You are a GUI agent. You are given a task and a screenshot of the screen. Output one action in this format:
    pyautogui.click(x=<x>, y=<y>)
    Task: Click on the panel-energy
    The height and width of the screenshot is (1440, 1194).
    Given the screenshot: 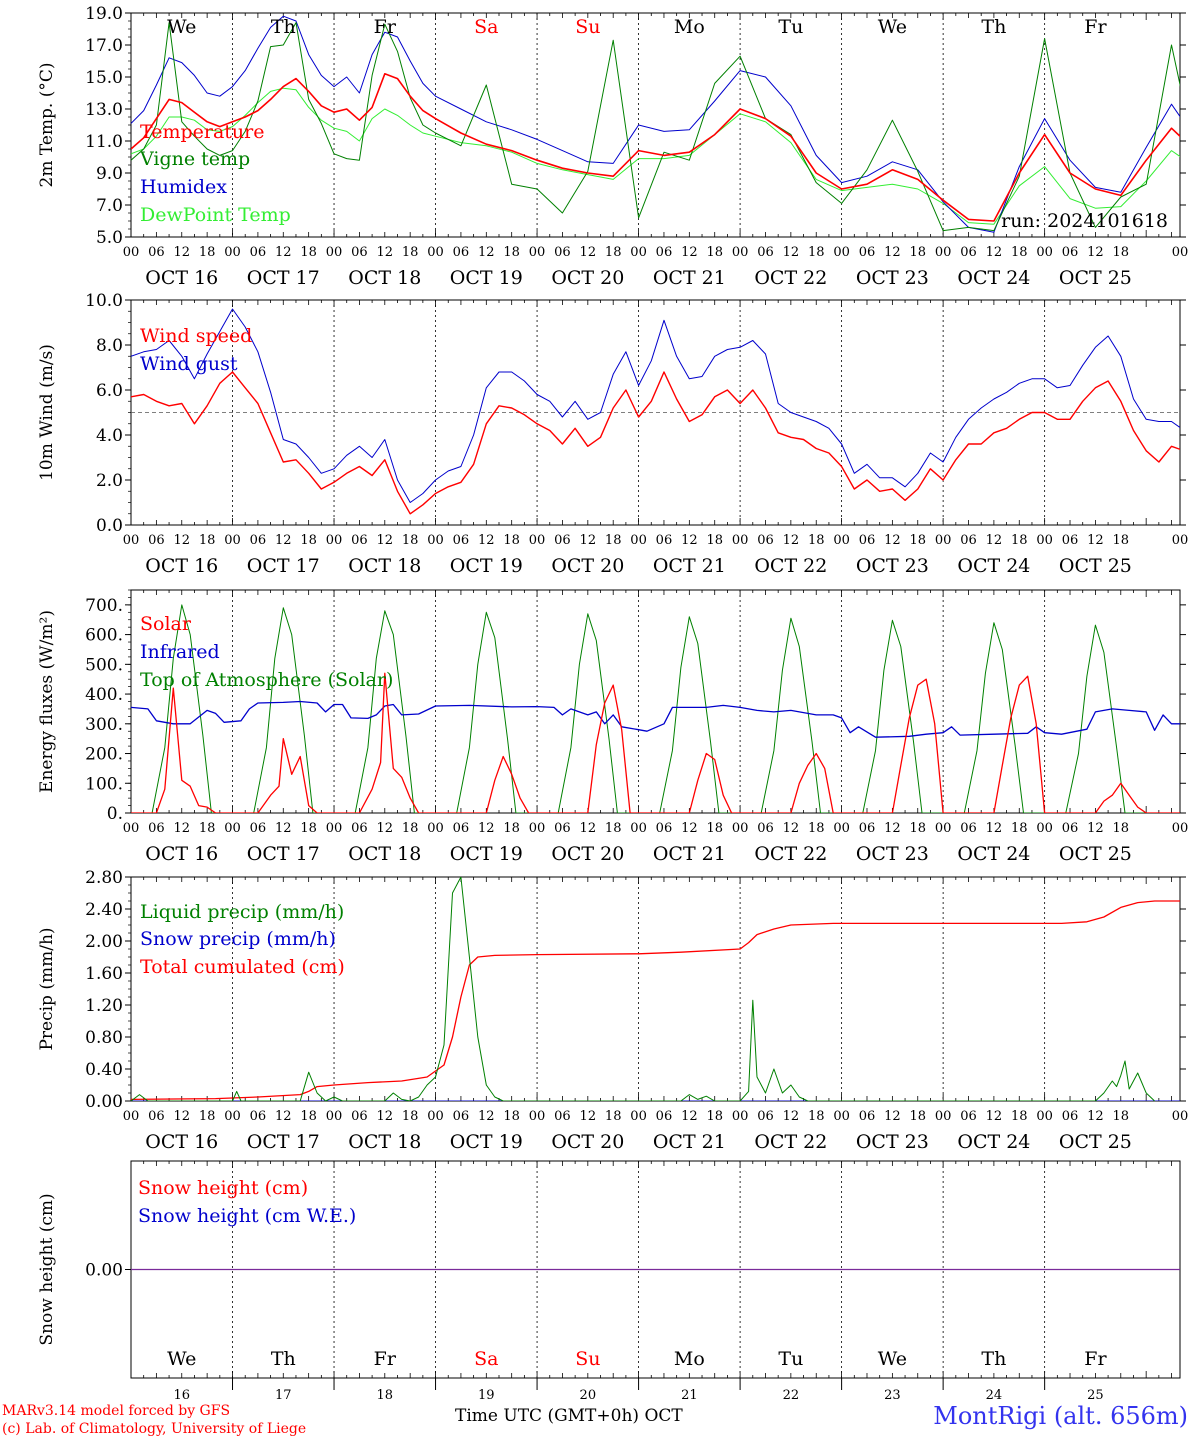 What is the action you would take?
    pyautogui.click(x=655, y=701)
    